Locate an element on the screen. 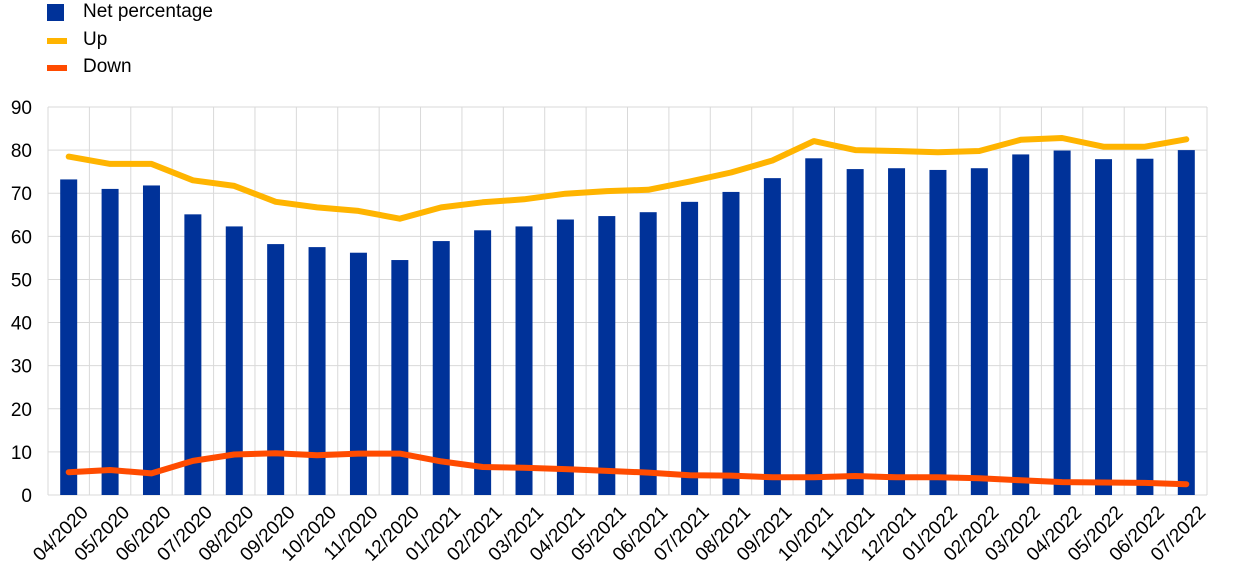 The height and width of the screenshot is (583, 1240). bar-net-03-2021 is located at coordinates (524, 360).